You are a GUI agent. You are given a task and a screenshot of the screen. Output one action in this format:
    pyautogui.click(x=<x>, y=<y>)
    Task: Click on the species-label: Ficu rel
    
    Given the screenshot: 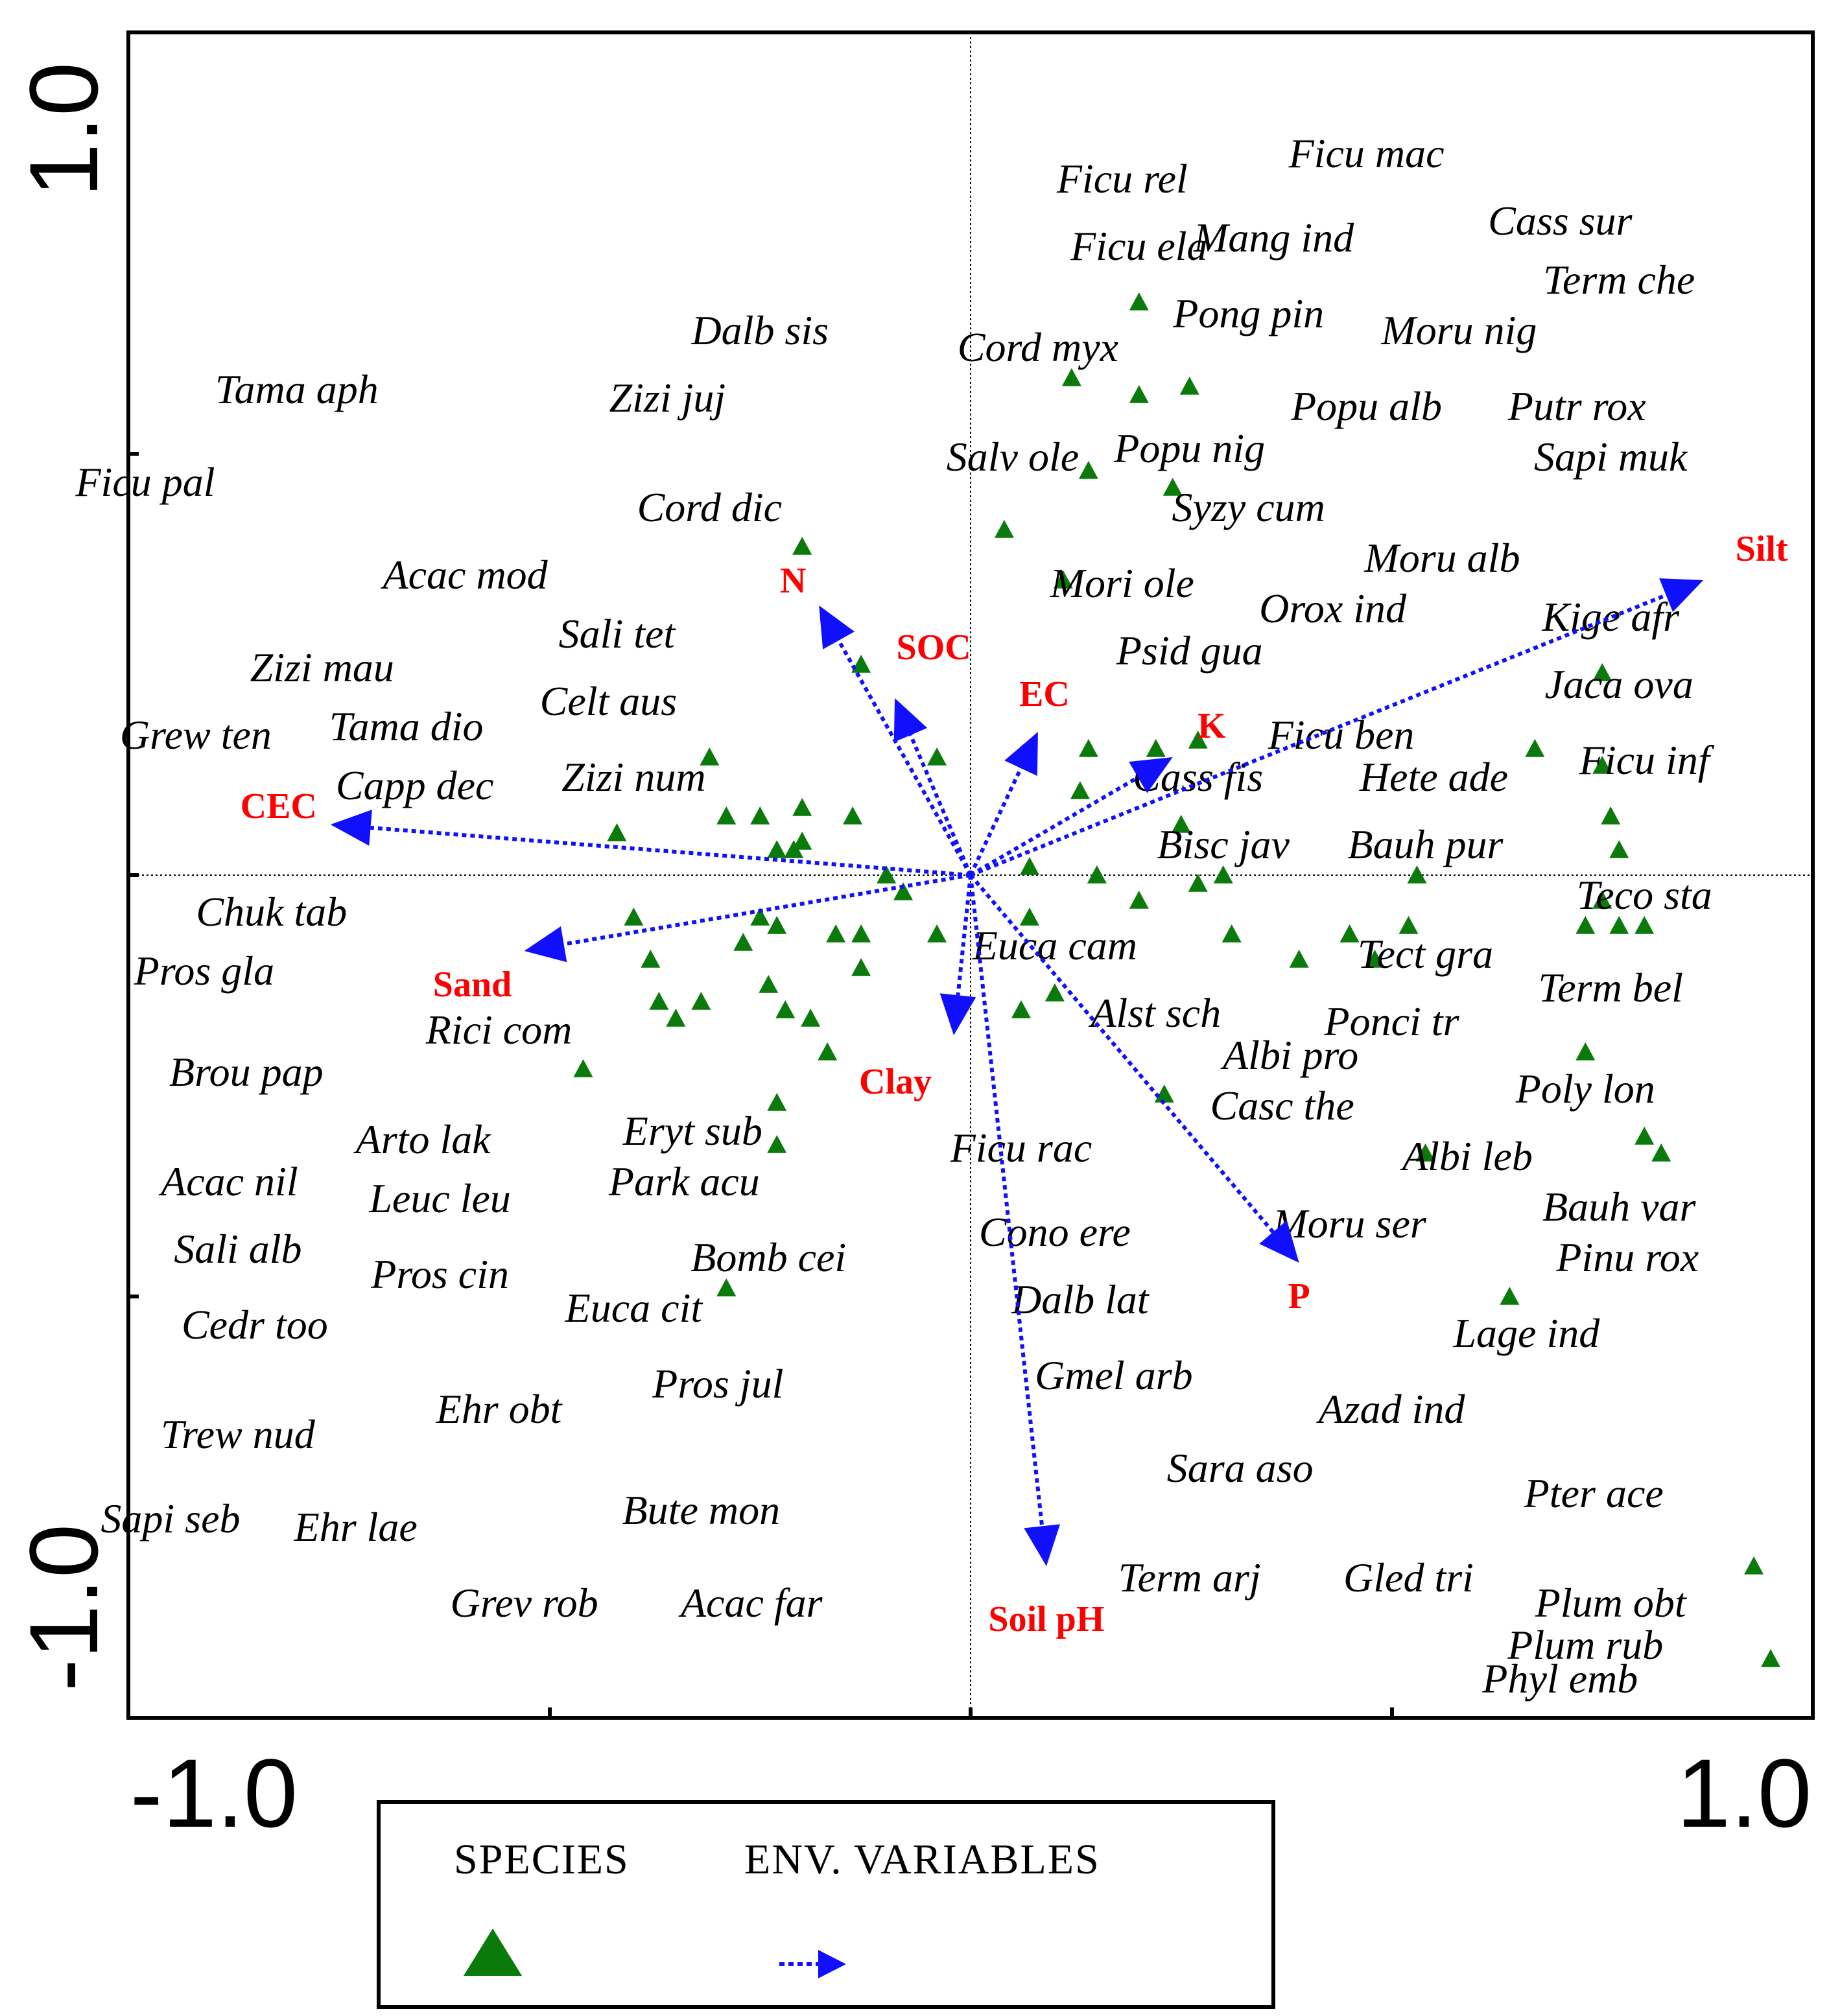 What is the action you would take?
    pyautogui.click(x=1122, y=179)
    